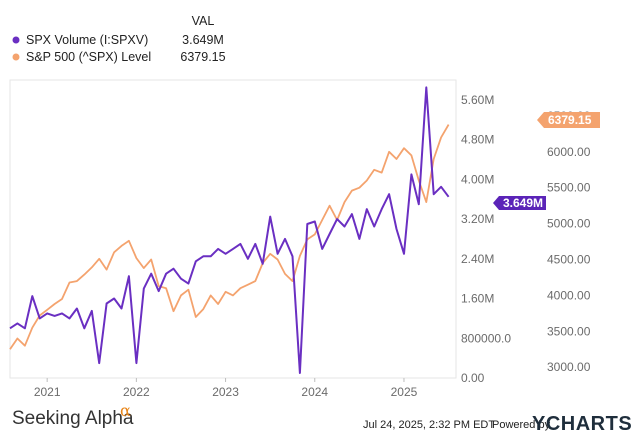 The image size is (635, 439). What do you see at coordinates (16, 57) in the screenshot?
I see `legend-price-marker` at bounding box center [16, 57].